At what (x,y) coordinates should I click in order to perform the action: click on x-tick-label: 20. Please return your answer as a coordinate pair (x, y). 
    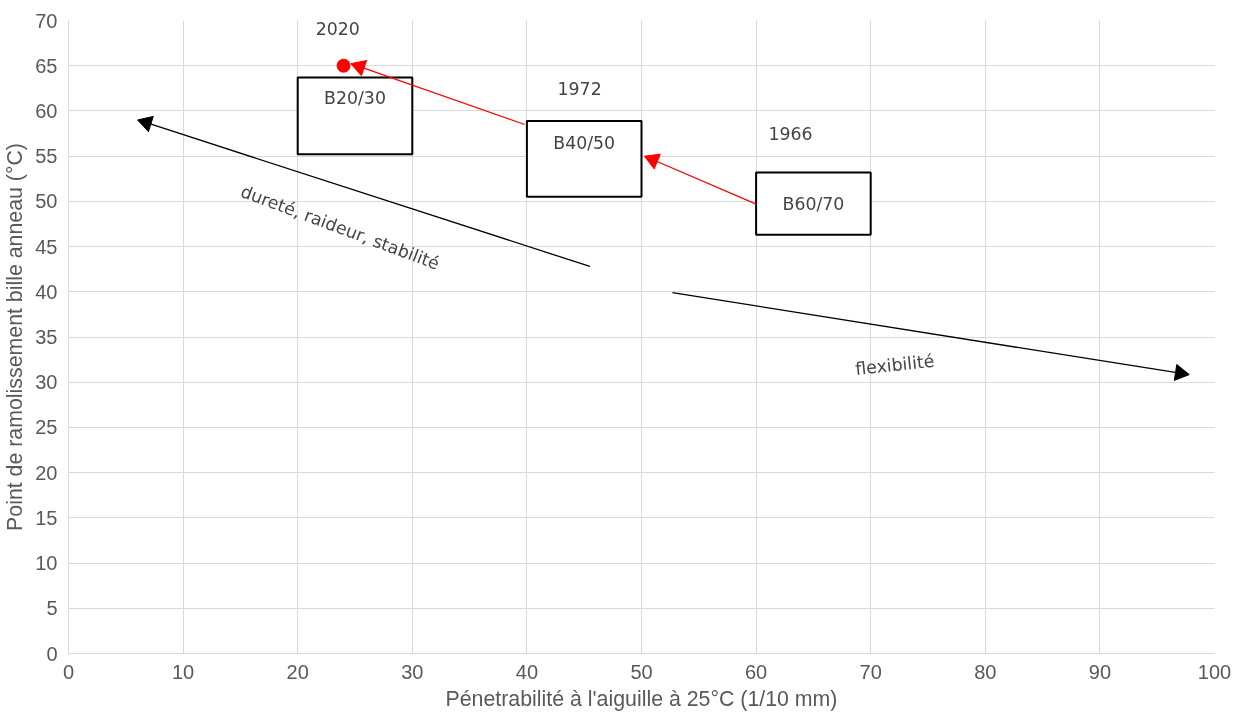
    Looking at the image, I should click on (297, 671).